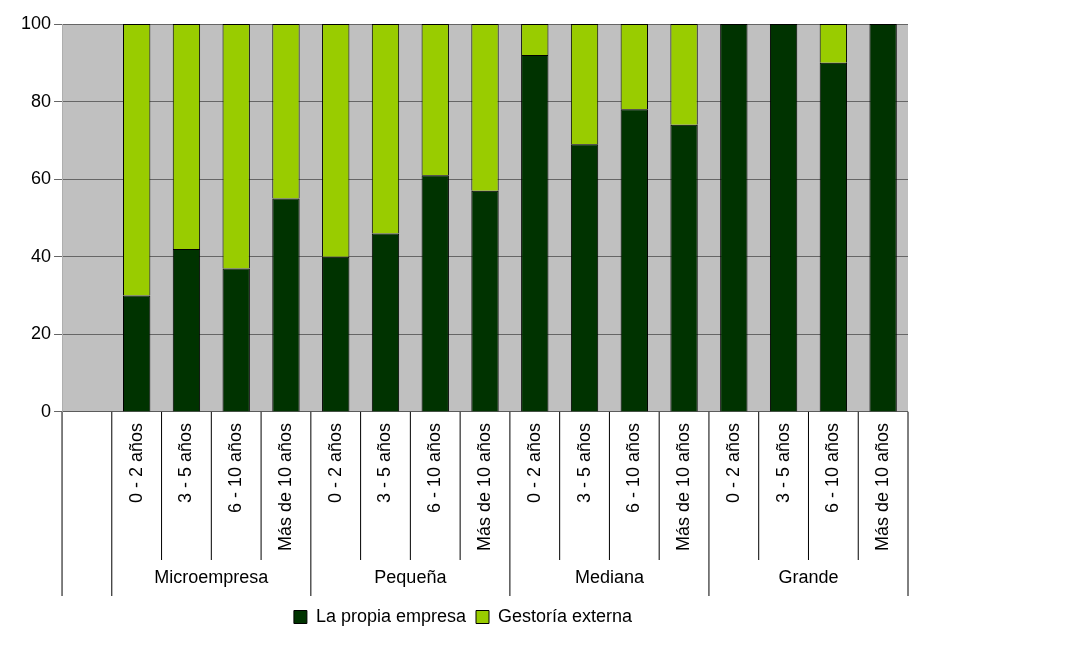 The height and width of the screenshot is (654, 1076). What do you see at coordinates (41, 333) in the screenshot?
I see `y-tick-label: 20` at bounding box center [41, 333].